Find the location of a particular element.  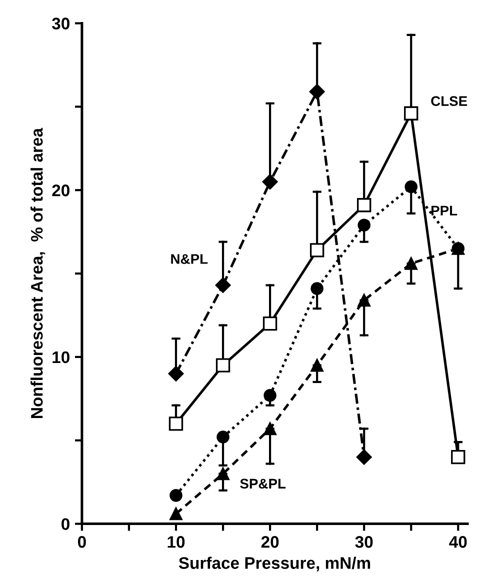

series-label: PPL is located at coordinates (444, 211).